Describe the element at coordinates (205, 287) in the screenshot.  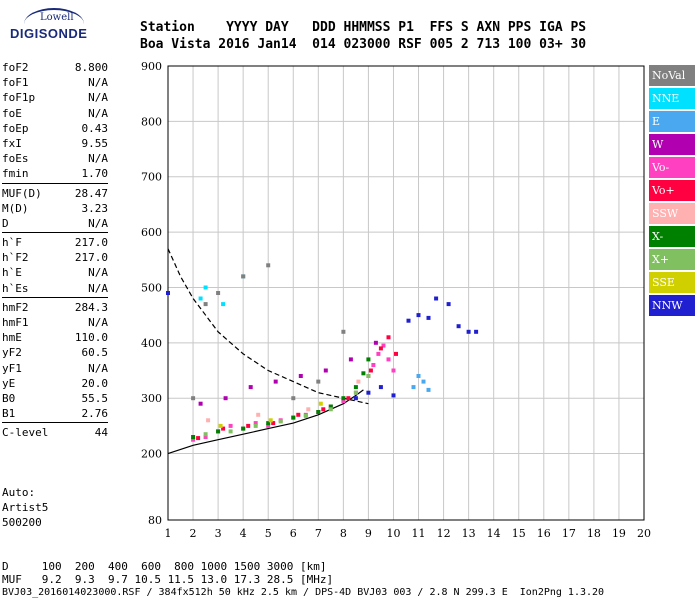
I see `point-nne` at that location.